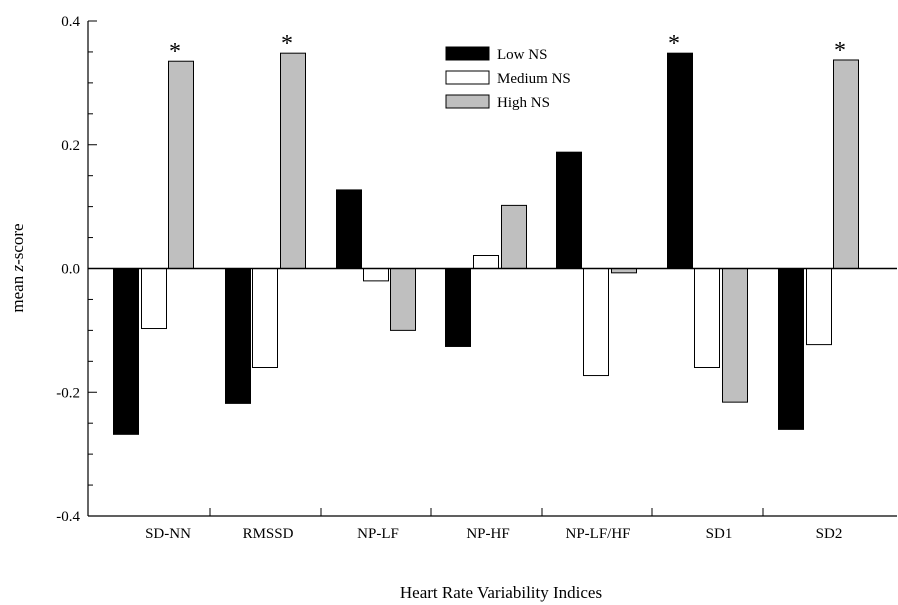  Describe the element at coordinates (70, 22) in the screenshot. I see `y-tick-label: 0.4` at that location.